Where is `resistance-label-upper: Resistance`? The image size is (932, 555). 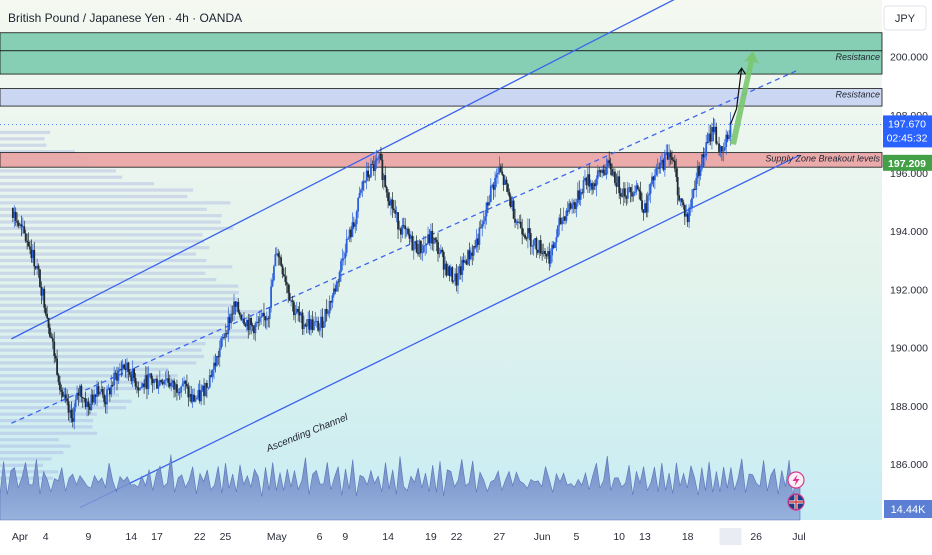 resistance-label-upper: Resistance is located at coordinates (857, 57).